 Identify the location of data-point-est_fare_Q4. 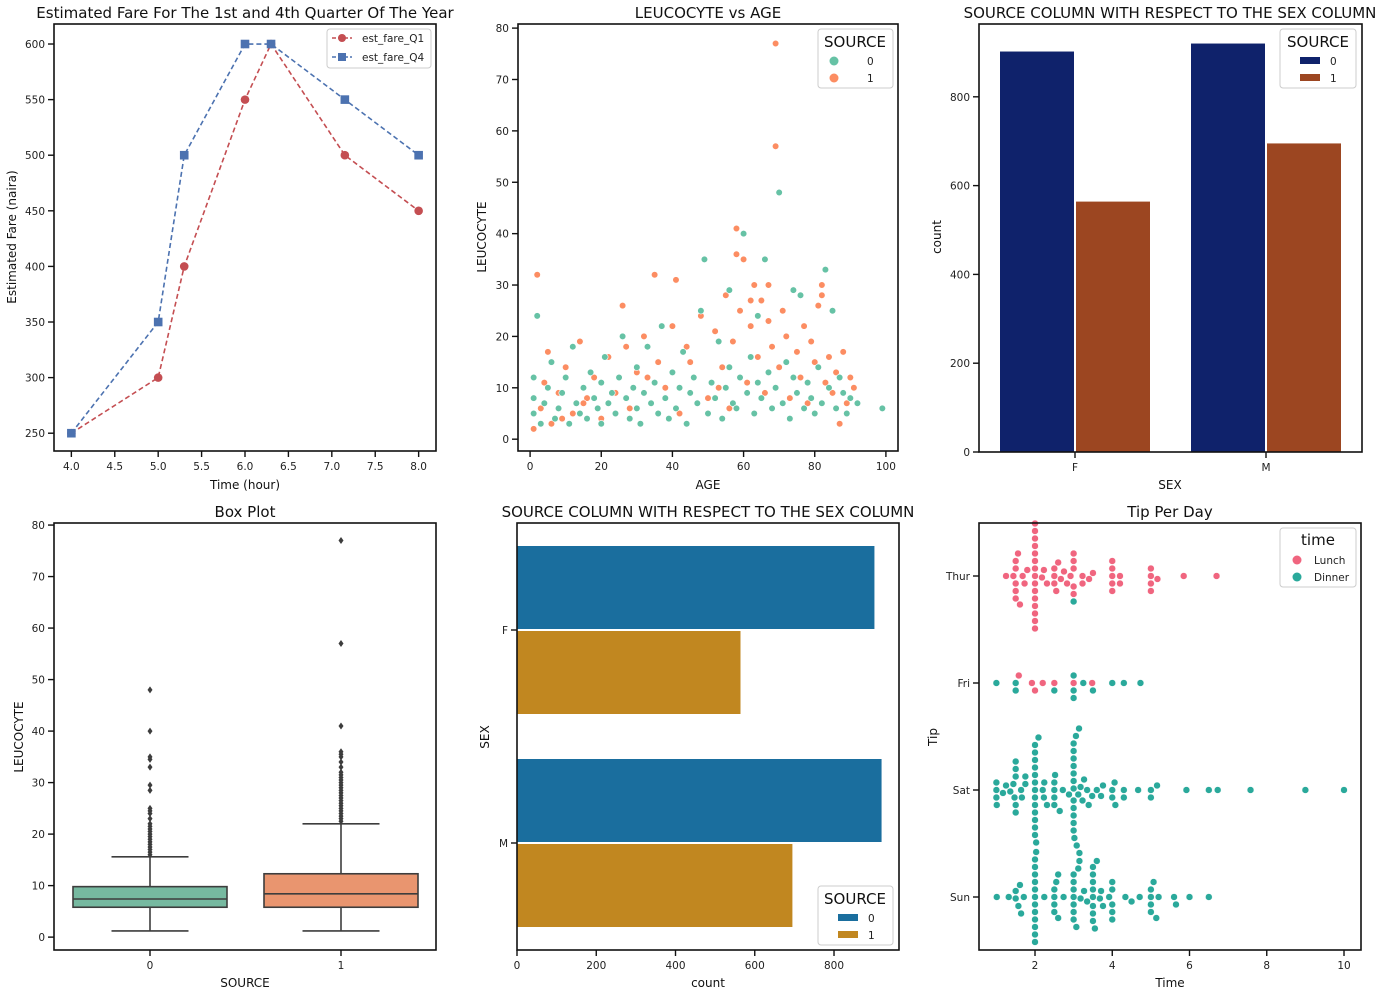
(71, 433).